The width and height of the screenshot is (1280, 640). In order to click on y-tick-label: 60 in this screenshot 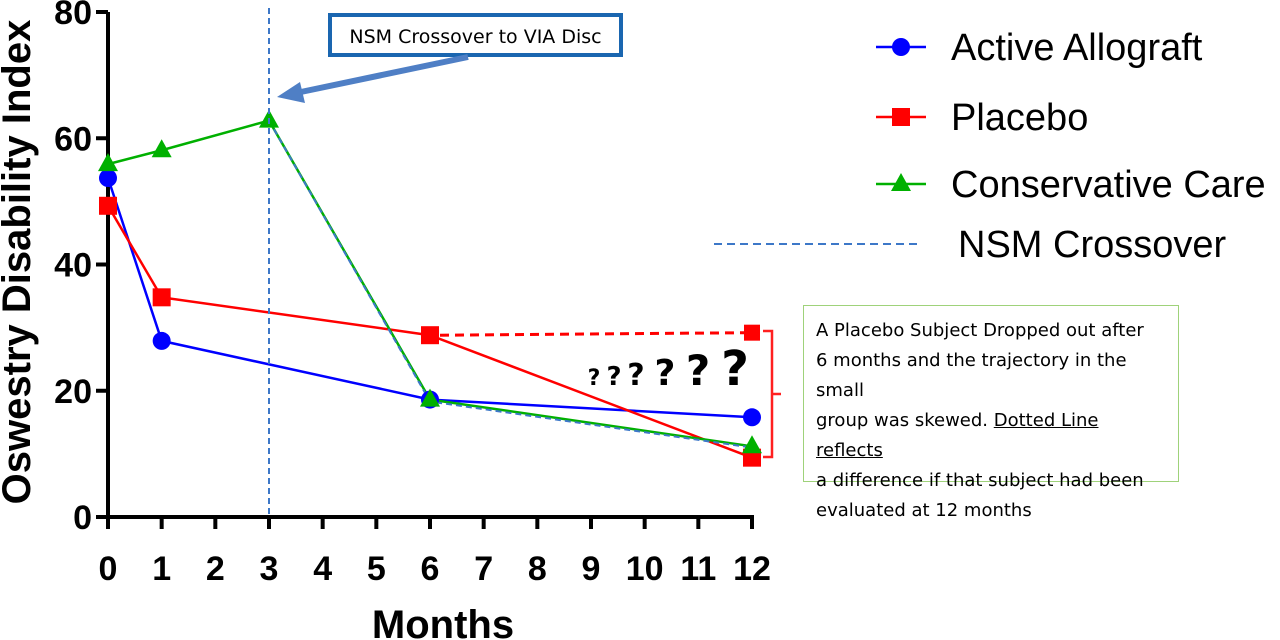, I will do `click(73, 139)`.